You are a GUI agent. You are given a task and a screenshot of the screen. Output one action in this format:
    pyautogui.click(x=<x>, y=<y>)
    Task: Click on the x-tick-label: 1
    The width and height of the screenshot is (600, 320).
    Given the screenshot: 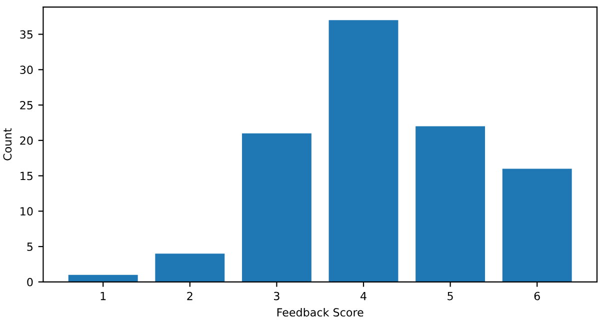 What is the action you would take?
    pyautogui.click(x=103, y=296)
    